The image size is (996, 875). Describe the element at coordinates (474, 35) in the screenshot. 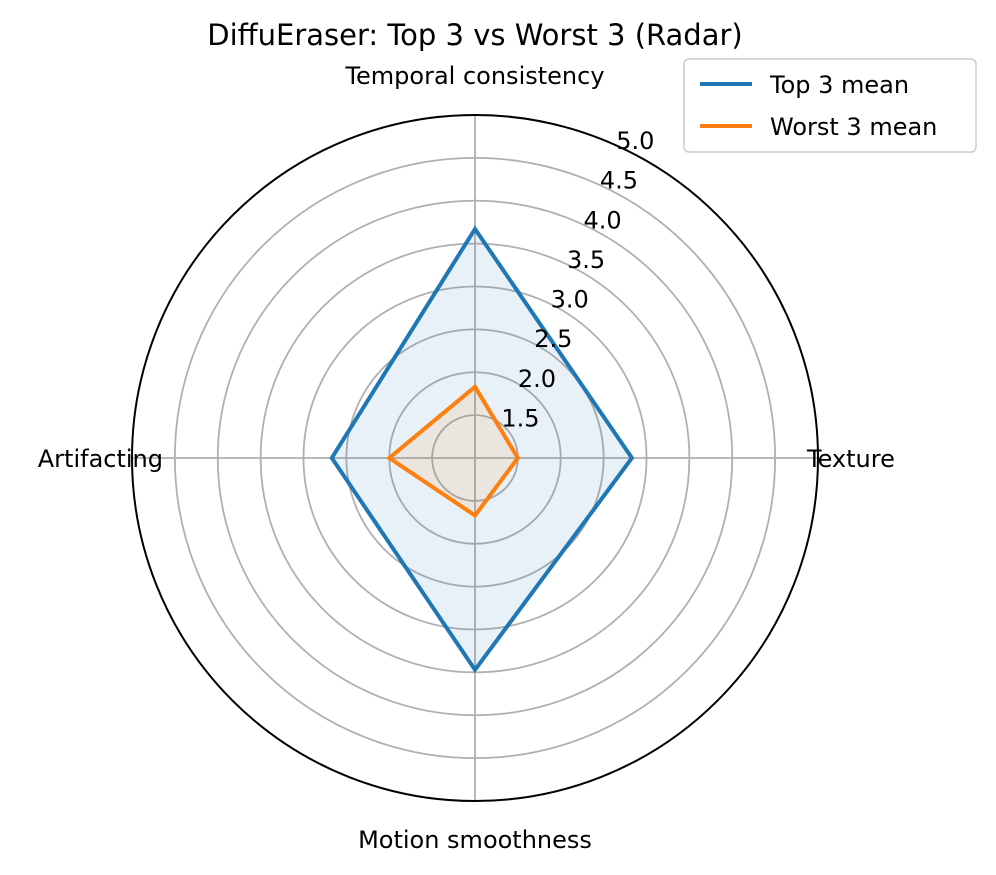

I see `chart-title: DiffuEraser: Top 3 vs Worst 3 (Radar)` at that location.